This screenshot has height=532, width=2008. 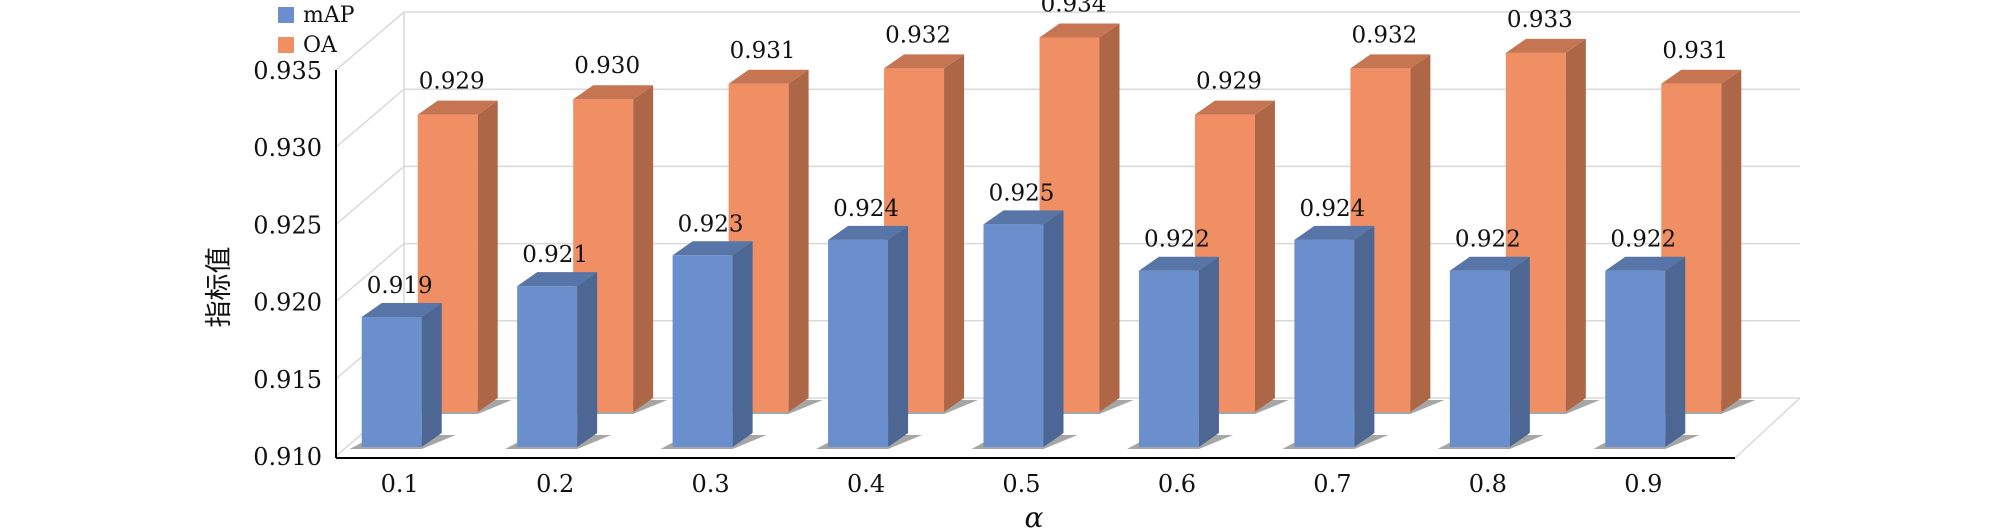 What do you see at coordinates (287, 148) in the screenshot?
I see `y-tick-label: 0.930` at bounding box center [287, 148].